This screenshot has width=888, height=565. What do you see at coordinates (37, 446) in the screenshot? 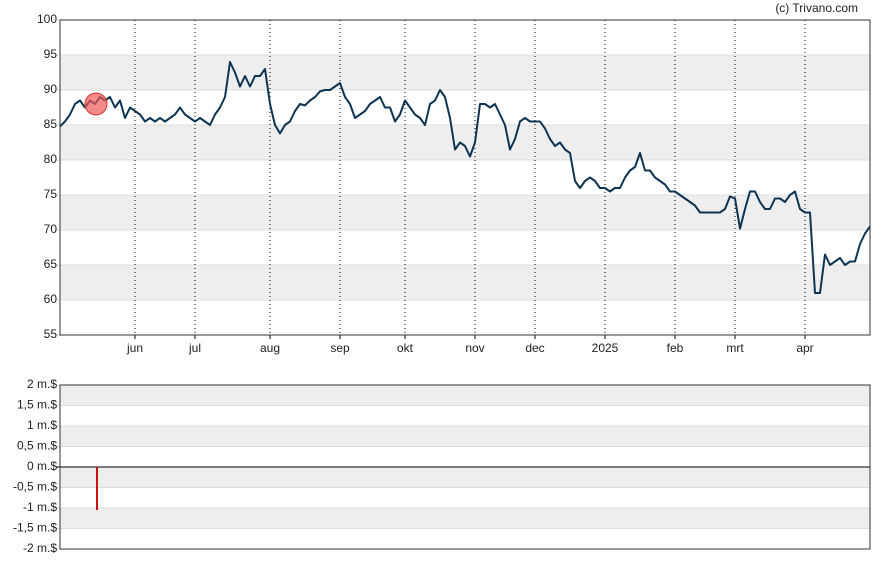
I see `y-tick-label: 0,5 m.$` at bounding box center [37, 446].